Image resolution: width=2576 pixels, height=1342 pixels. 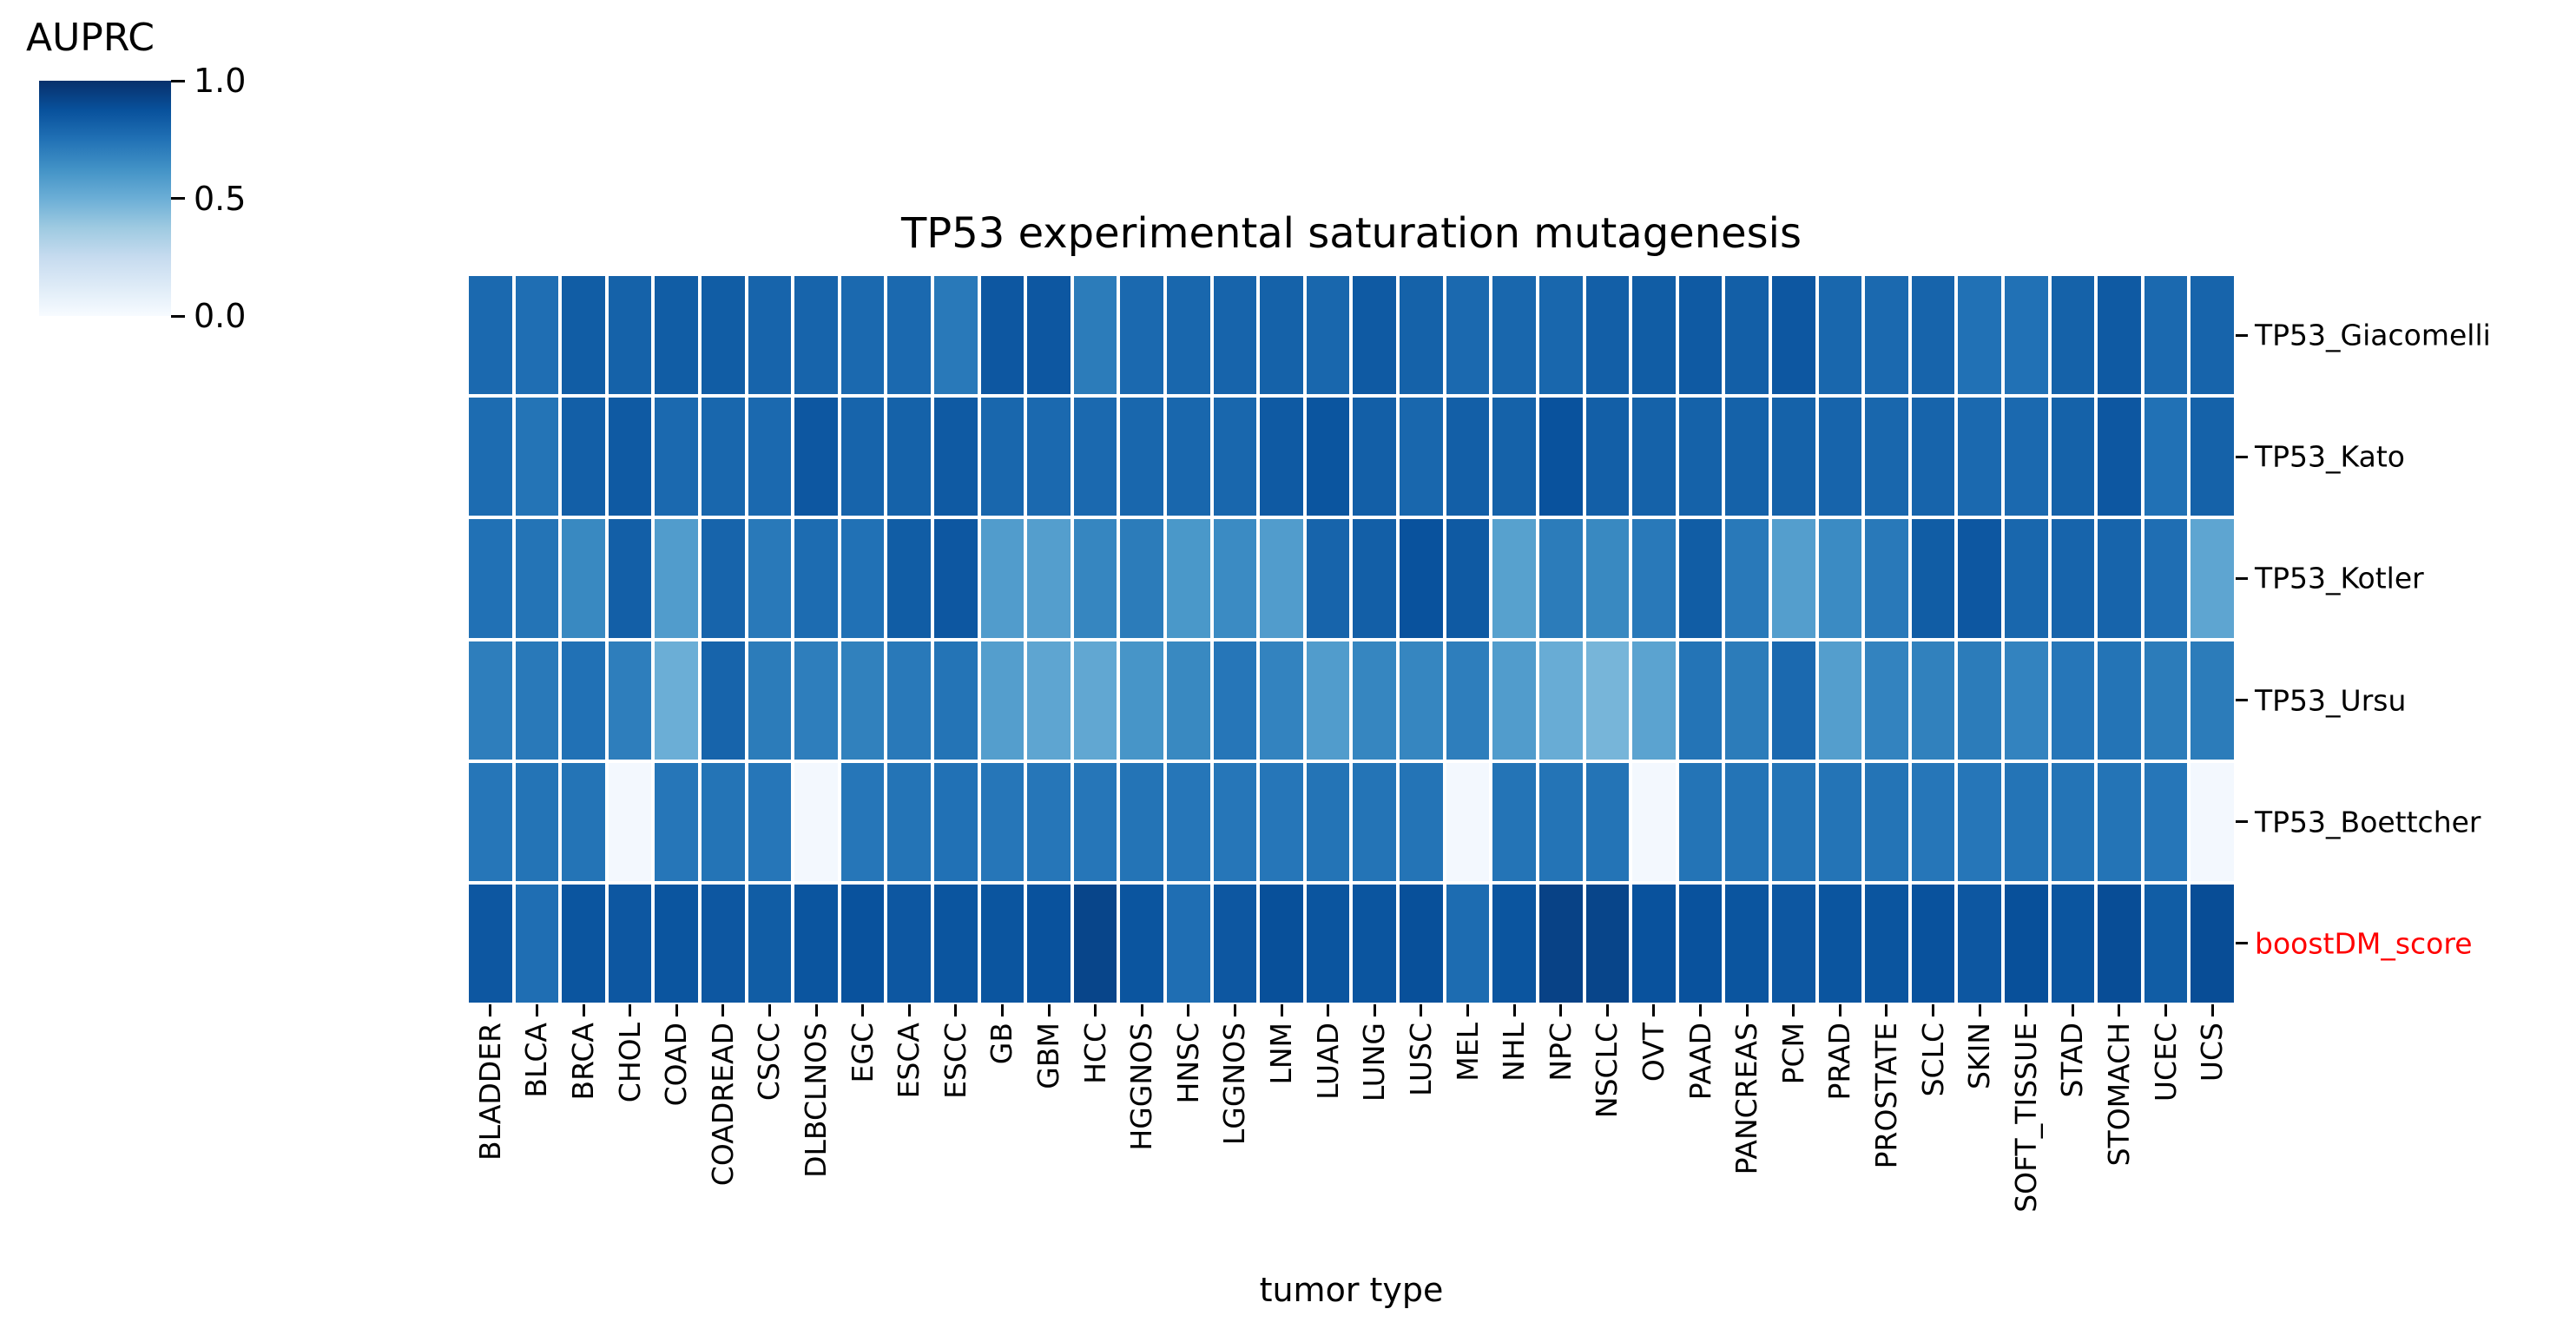 I want to click on column-label: UCEC, so click(x=2165, y=1062).